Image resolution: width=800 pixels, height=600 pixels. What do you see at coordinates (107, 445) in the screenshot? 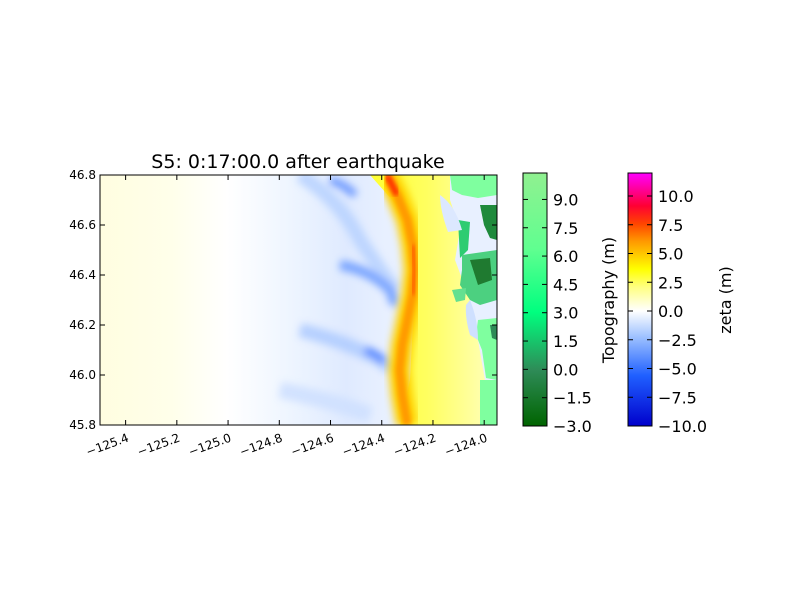
I see `x-tick-label: −125.4` at bounding box center [107, 445].